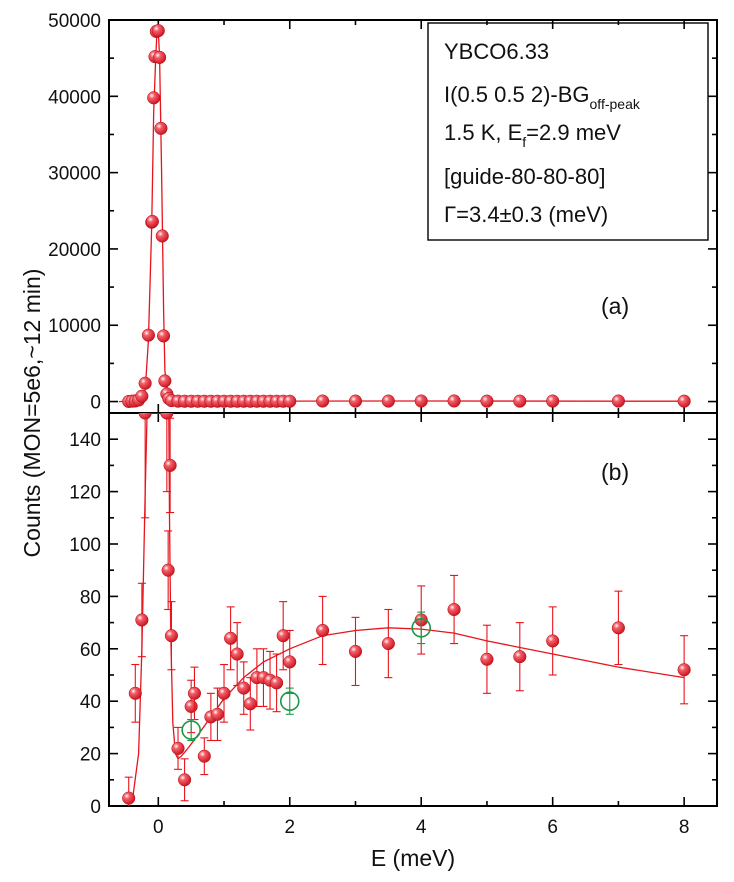  What do you see at coordinates (615, 472) in the screenshot?
I see `panel-b-label: (b)` at bounding box center [615, 472].